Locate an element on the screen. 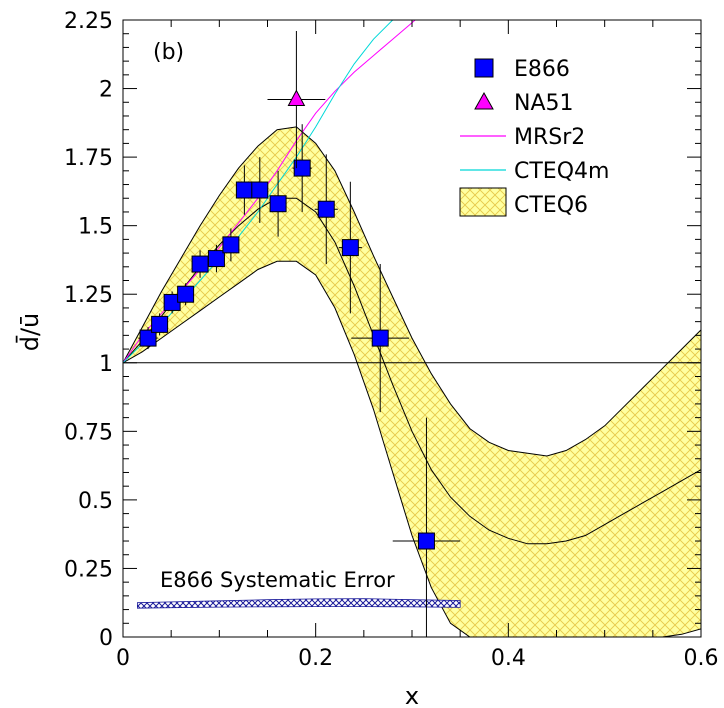  x-tick-label-3: 0.6 is located at coordinates (701, 658).